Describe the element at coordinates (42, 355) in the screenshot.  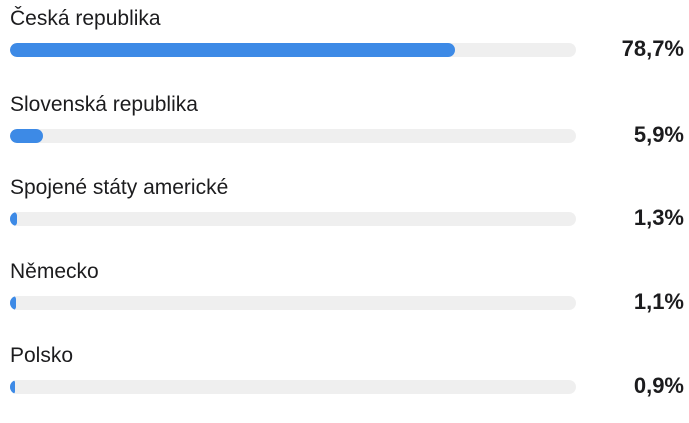
I see `country-label: Polsko` at that location.